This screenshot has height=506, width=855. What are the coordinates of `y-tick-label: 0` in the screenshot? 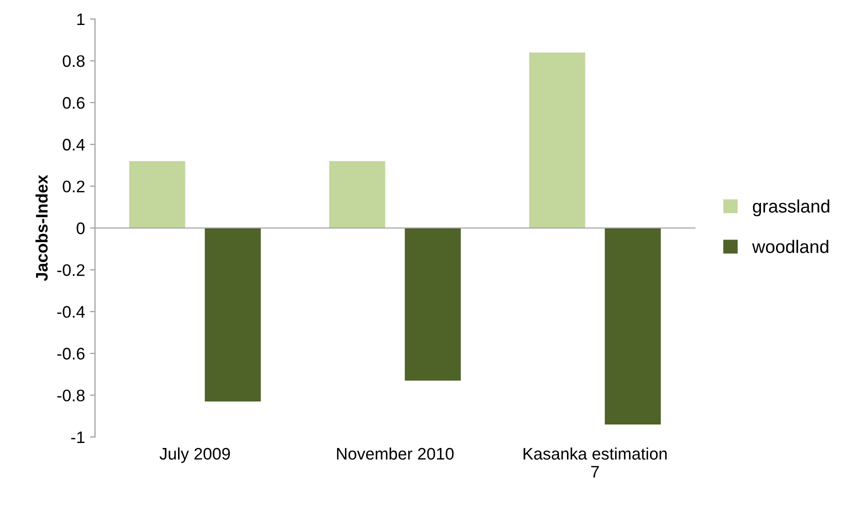 It's located at (80, 228).